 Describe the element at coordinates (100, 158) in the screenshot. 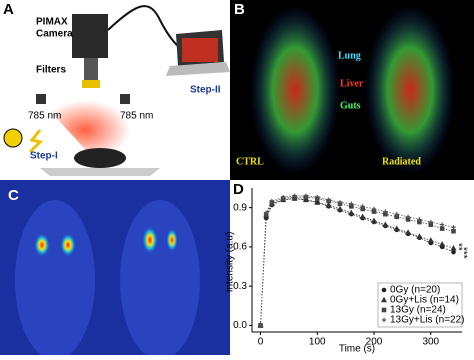

I see `mouse` at that location.